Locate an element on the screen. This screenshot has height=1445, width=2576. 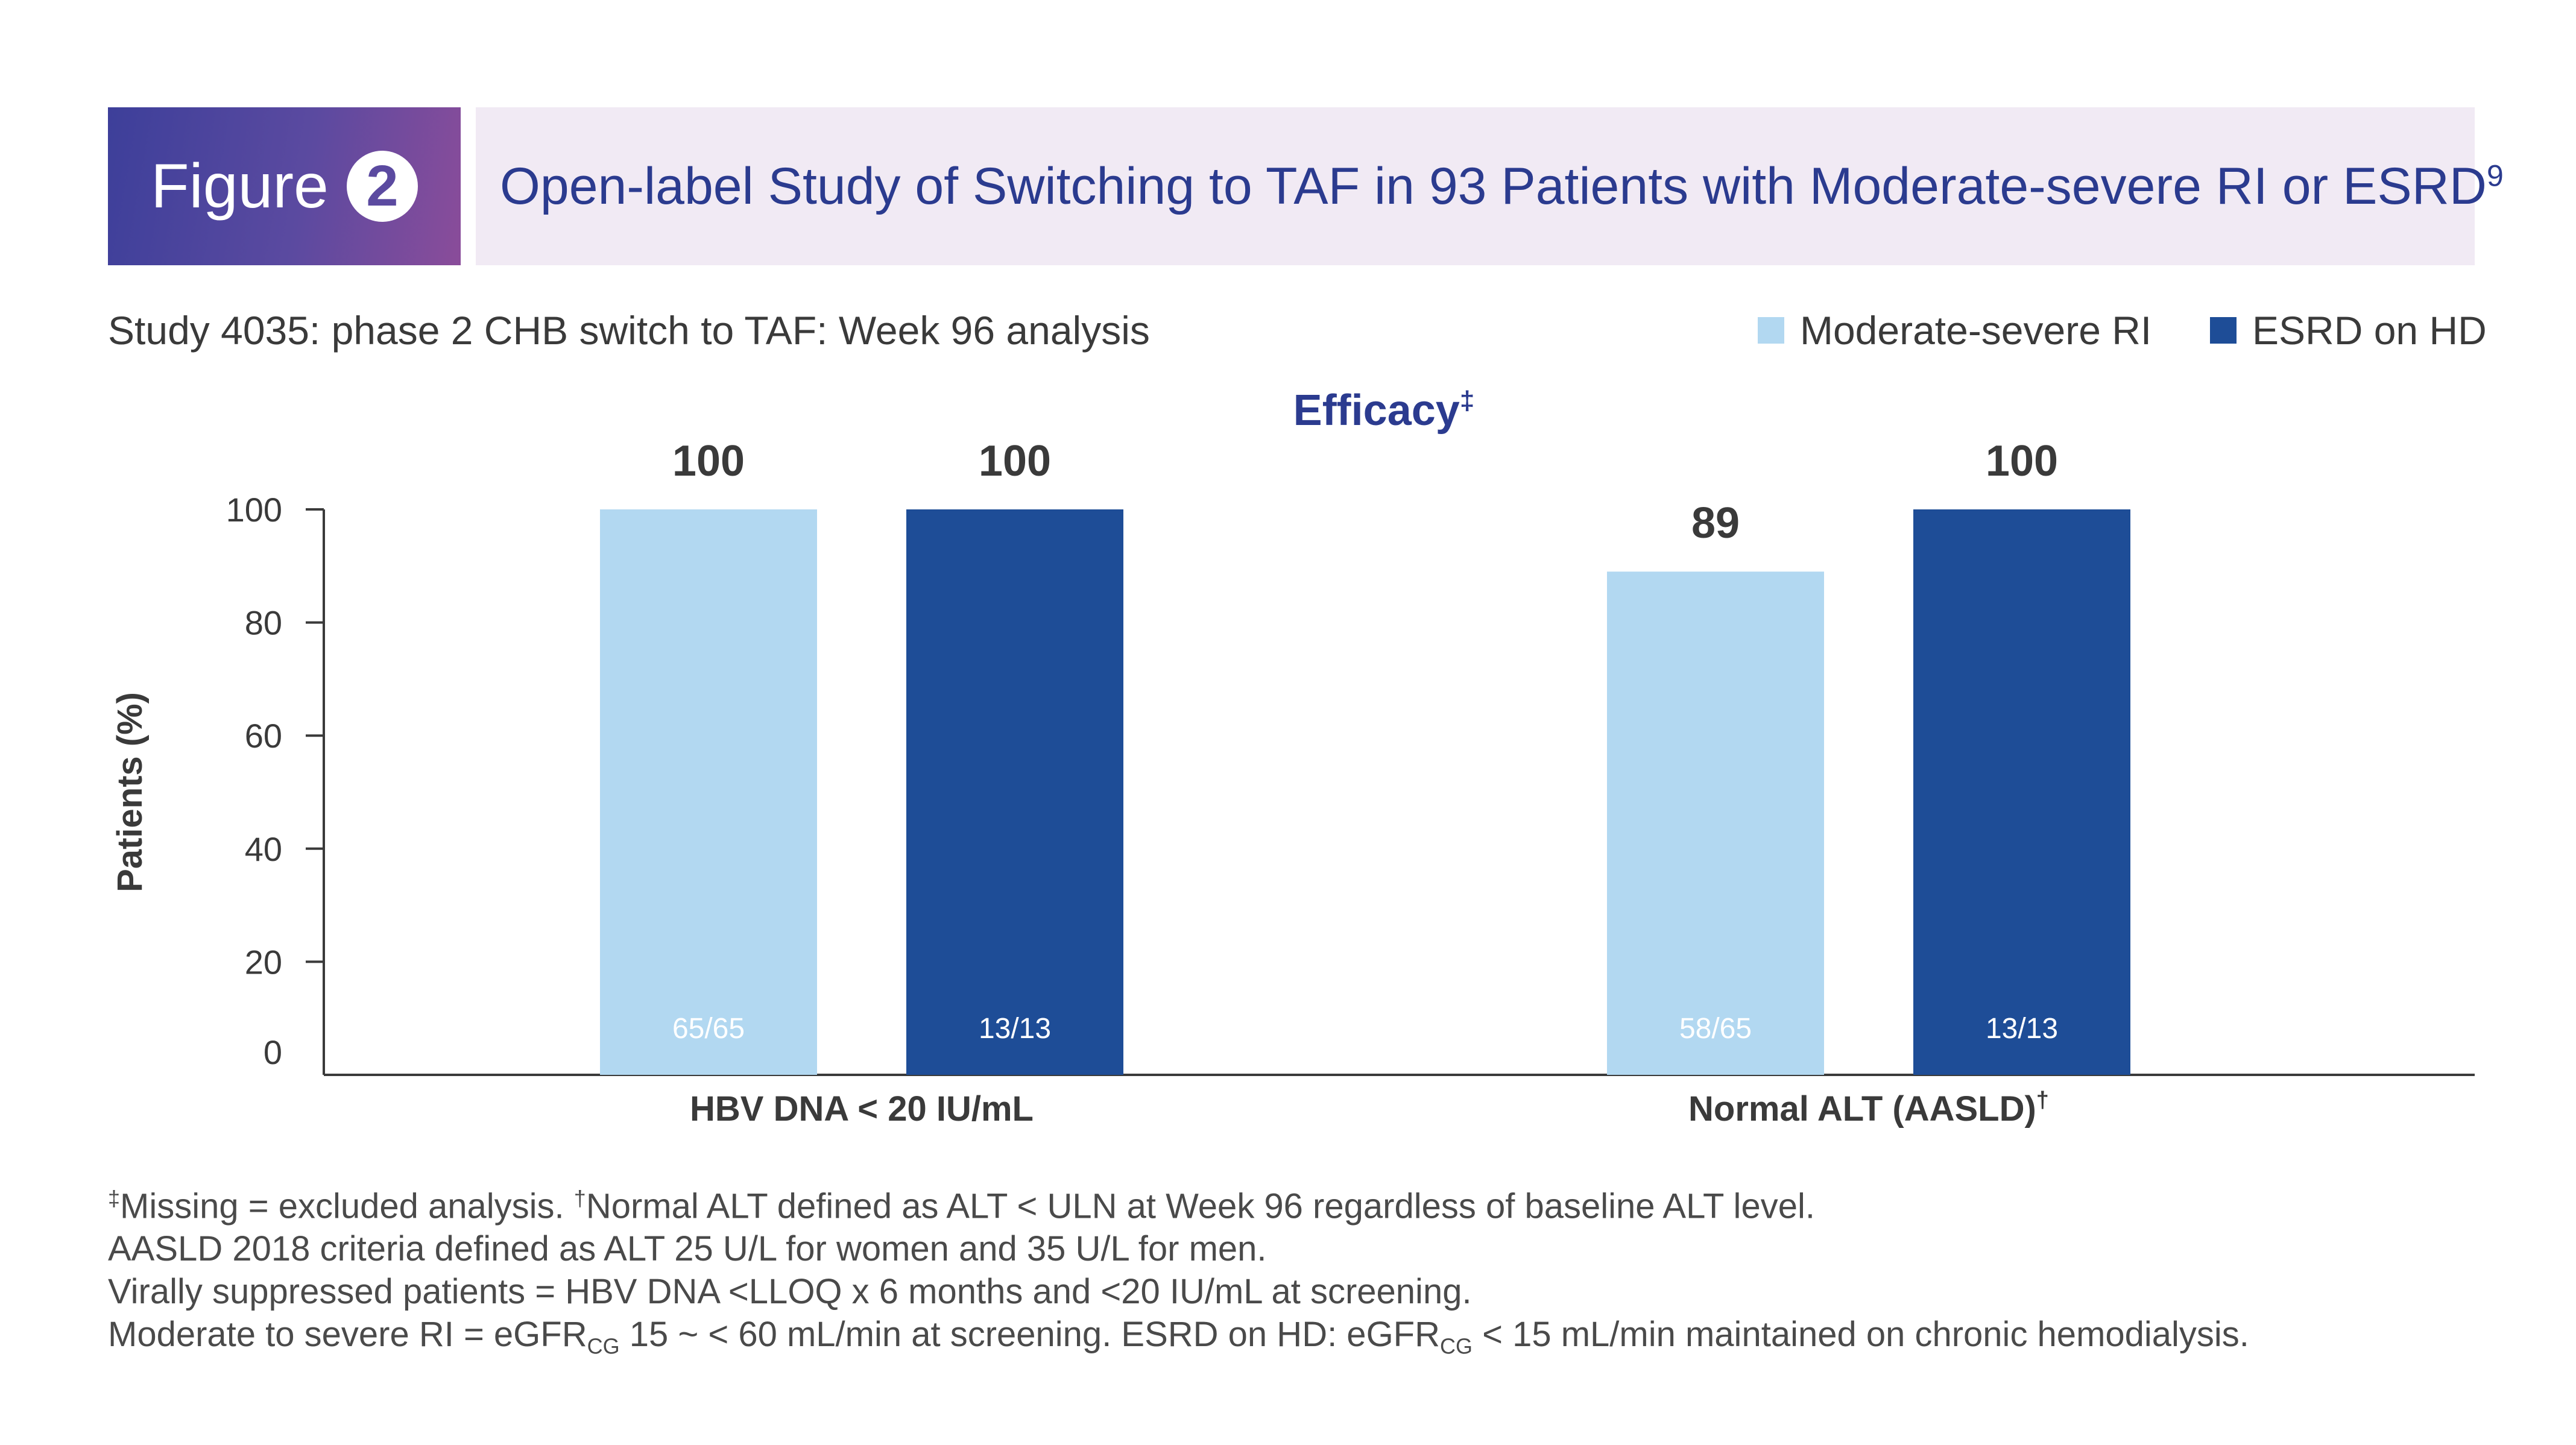
footnote-text-ri-definition: Moderate to severe RI = eGFR is located at coordinates (347, 1335).